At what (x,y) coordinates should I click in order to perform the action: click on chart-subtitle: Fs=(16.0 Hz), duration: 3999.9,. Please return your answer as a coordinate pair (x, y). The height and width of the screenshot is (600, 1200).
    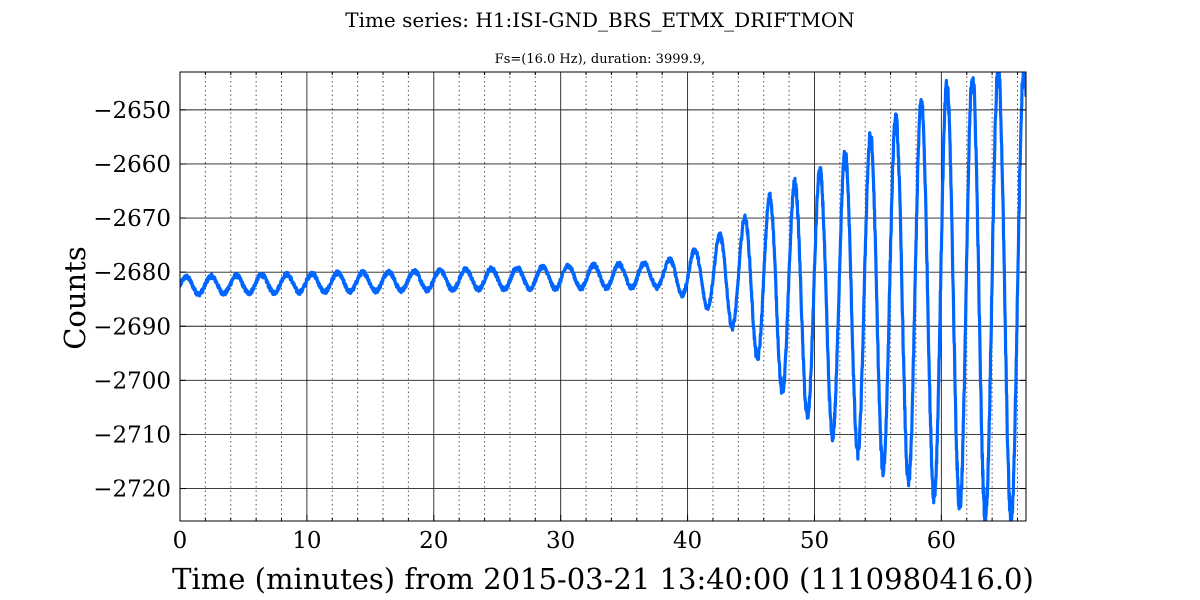
    Looking at the image, I should click on (600, 59).